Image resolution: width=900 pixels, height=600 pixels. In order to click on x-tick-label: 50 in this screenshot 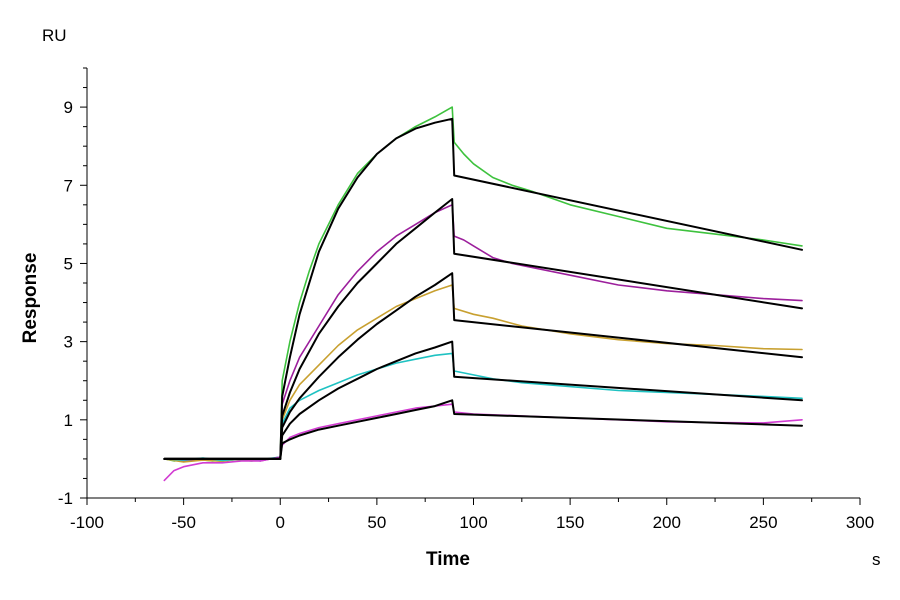, I will do `click(376, 522)`.